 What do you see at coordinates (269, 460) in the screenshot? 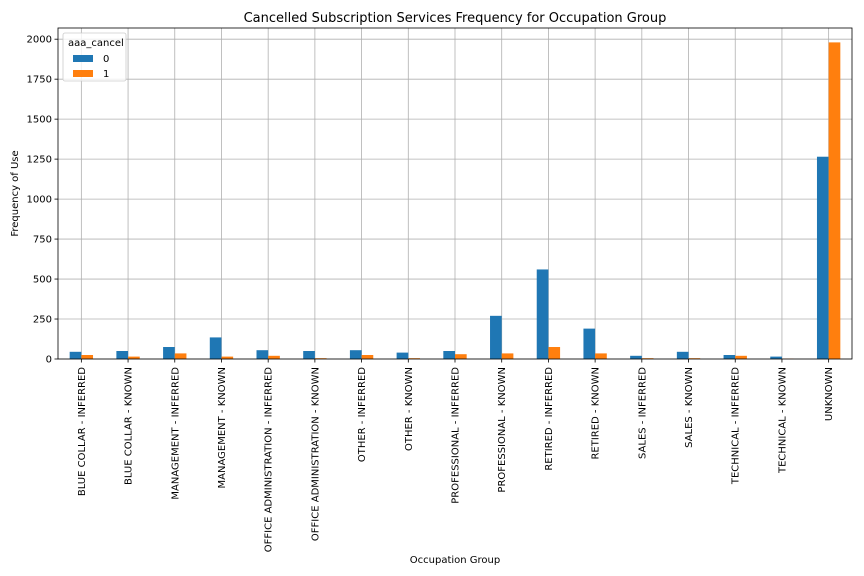
I see `x-tick-label: OFFICE ADMINISTRATION - INFERRED` at bounding box center [269, 460].